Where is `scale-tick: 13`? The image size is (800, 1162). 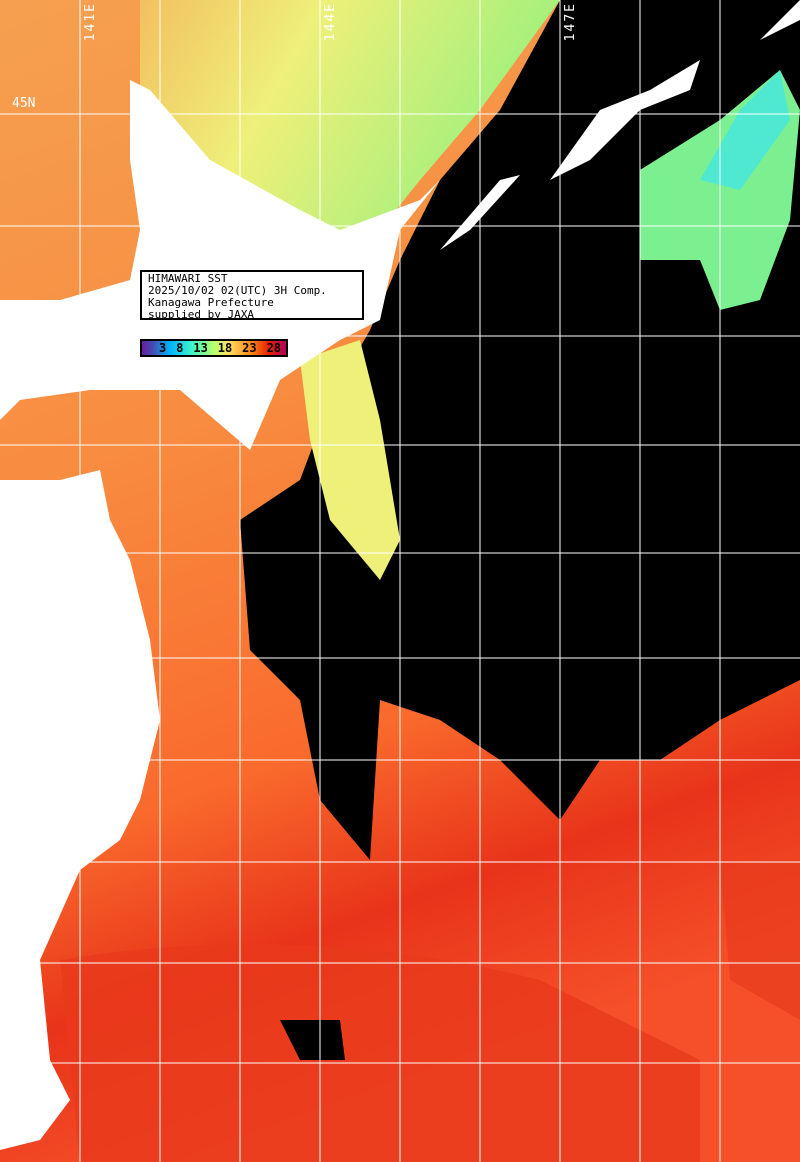 scale-tick: 13 is located at coordinates (200, 348).